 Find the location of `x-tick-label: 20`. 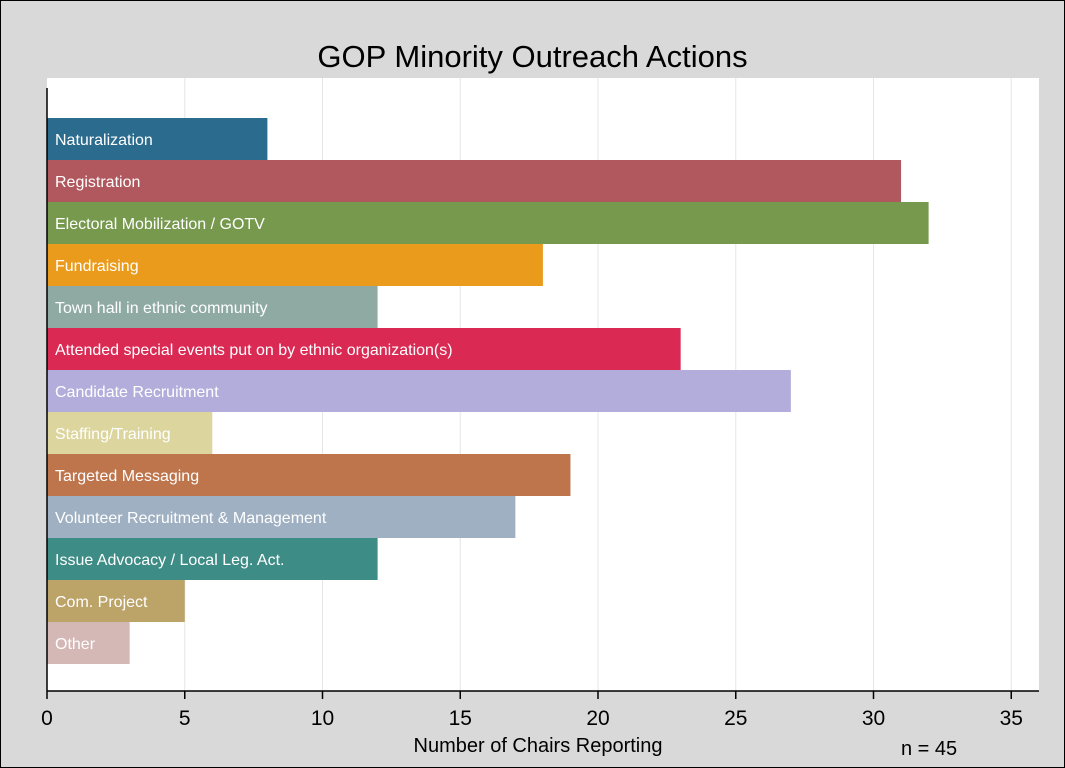

x-tick-label: 20 is located at coordinates (597, 718).